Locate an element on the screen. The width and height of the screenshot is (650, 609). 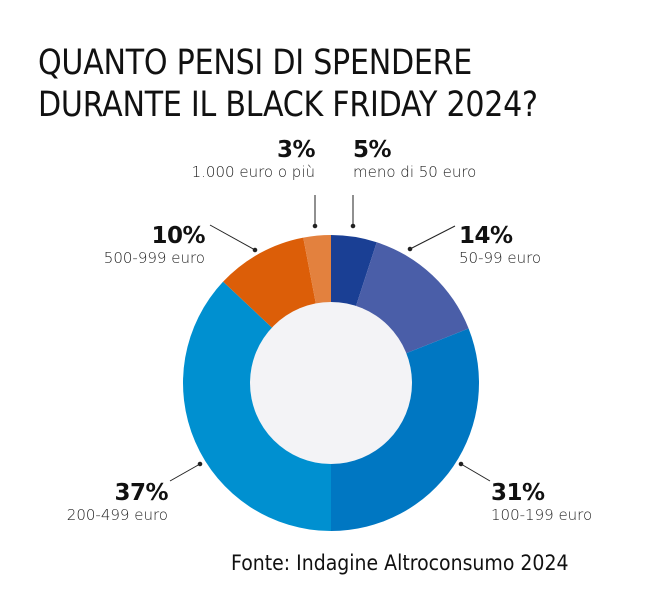
label-500-999-pct: 10% is located at coordinates (178, 236).